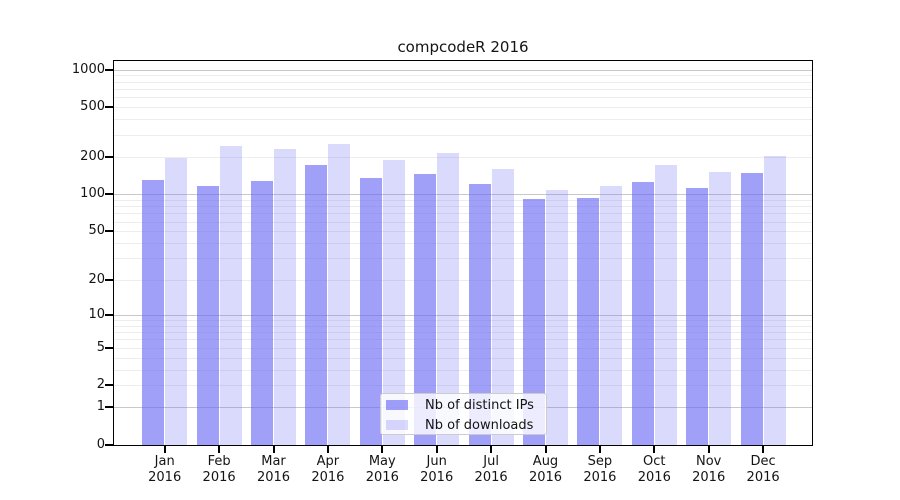 The height and width of the screenshot is (500, 900). I want to click on y-axis-tick-label: 0, so click(100, 444).